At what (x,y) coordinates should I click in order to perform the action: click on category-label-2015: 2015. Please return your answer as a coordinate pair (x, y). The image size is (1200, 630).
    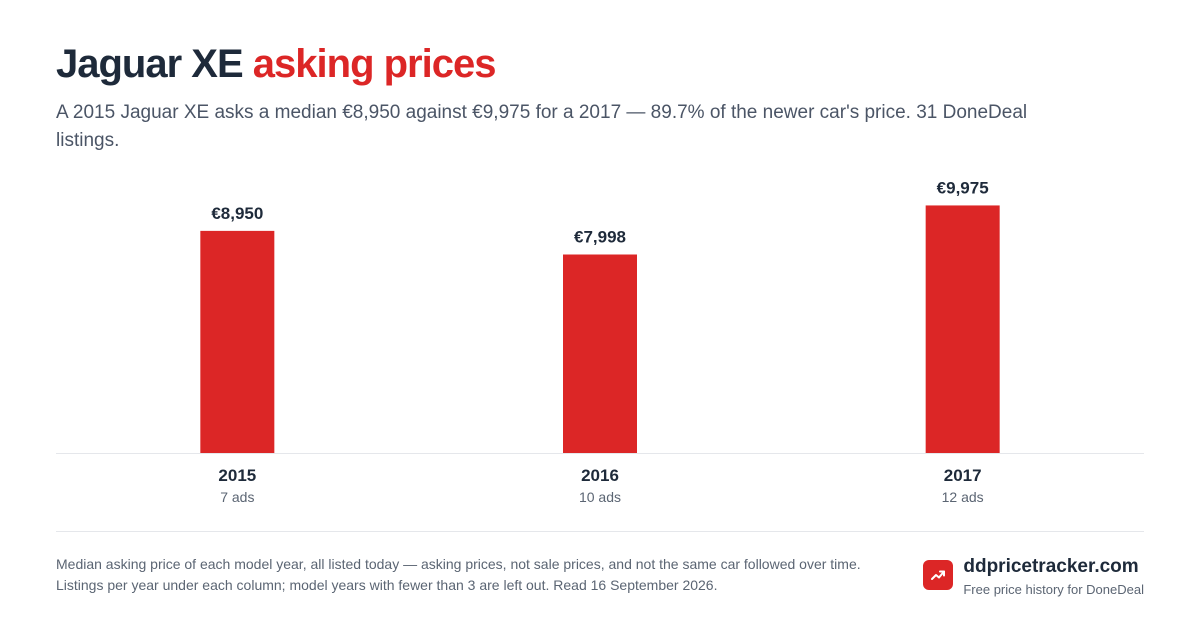
    Looking at the image, I should click on (237, 475).